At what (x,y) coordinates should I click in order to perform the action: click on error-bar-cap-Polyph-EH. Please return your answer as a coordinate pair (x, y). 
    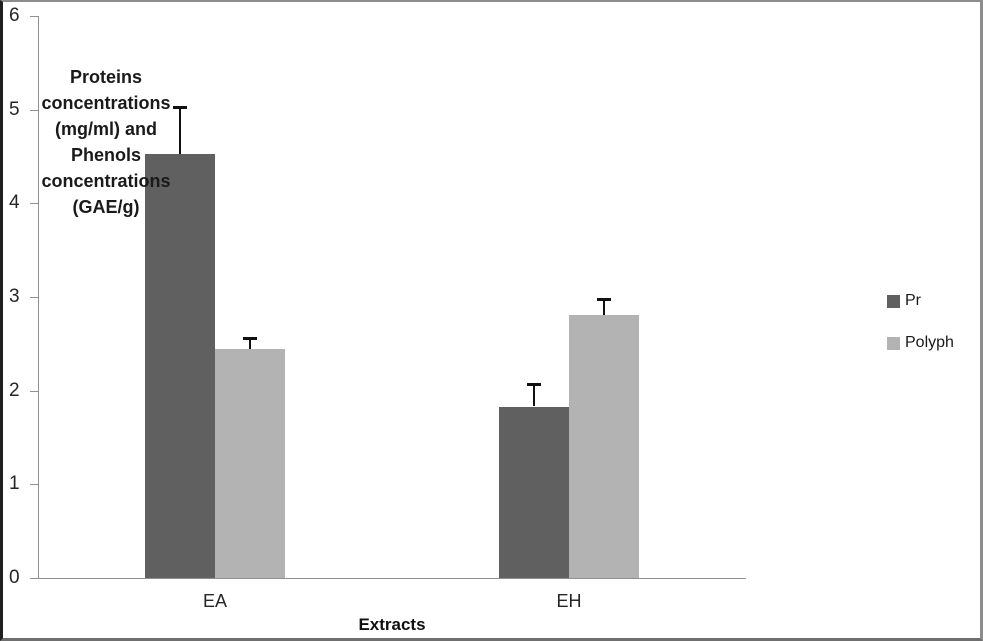
    Looking at the image, I should click on (604, 299).